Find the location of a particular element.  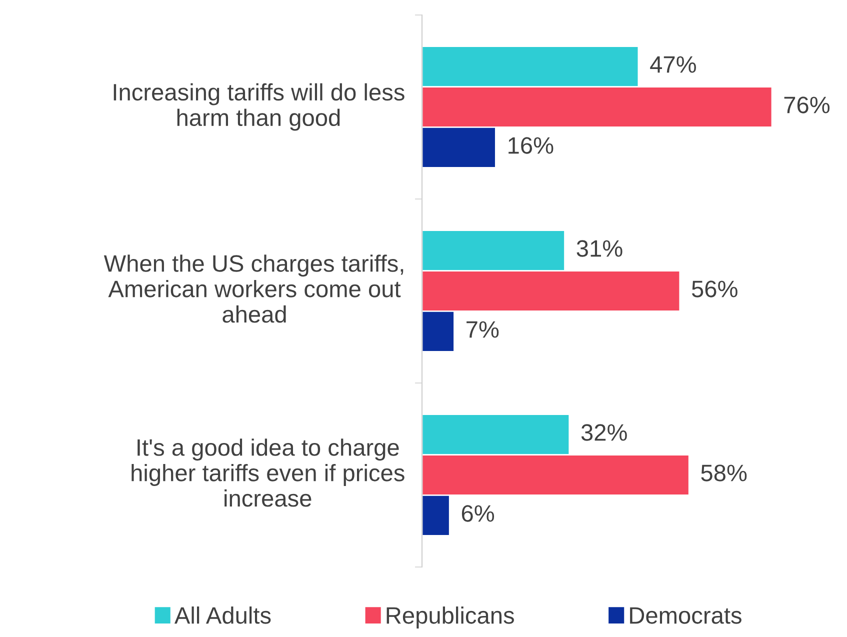

y-tick-label: When the US charges tariffs, American workers come out ahead is located at coordinates (254, 288).